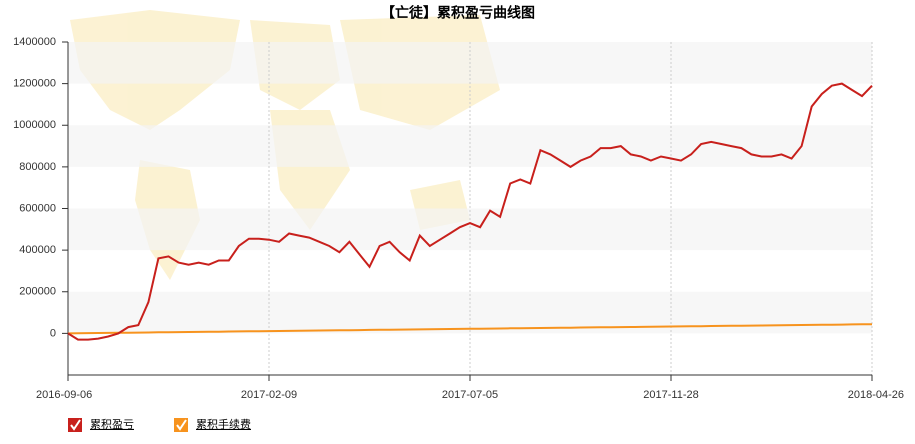 The width and height of the screenshot is (915, 444). Describe the element at coordinates (470, 395) in the screenshot. I see `x-tick-label: 2017-07-05` at that location.